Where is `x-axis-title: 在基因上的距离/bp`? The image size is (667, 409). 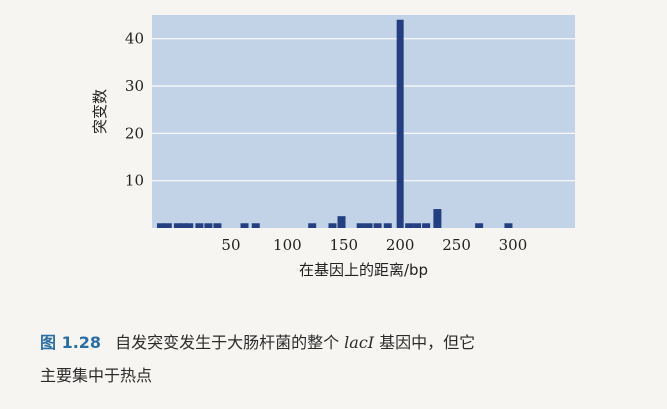
x-axis-title: 在基因上的距离/bp is located at coordinates (363, 270).